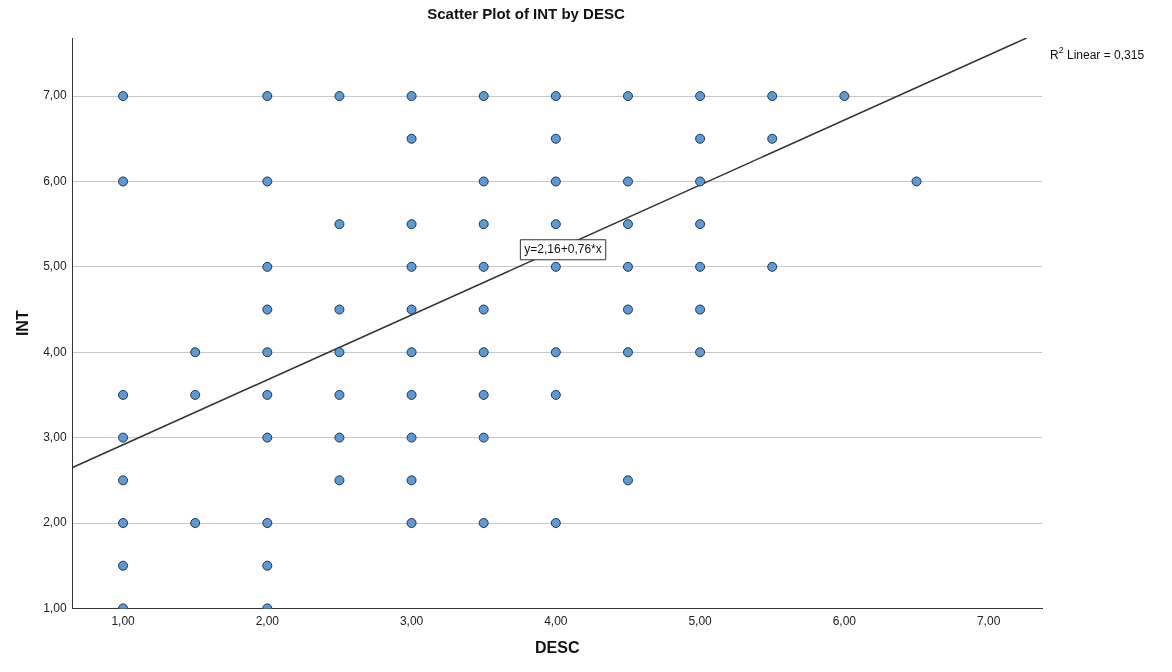 The height and width of the screenshot is (672, 1172). Describe the element at coordinates (123, 620) in the screenshot. I see `x-tick-label: 1,00` at that location.